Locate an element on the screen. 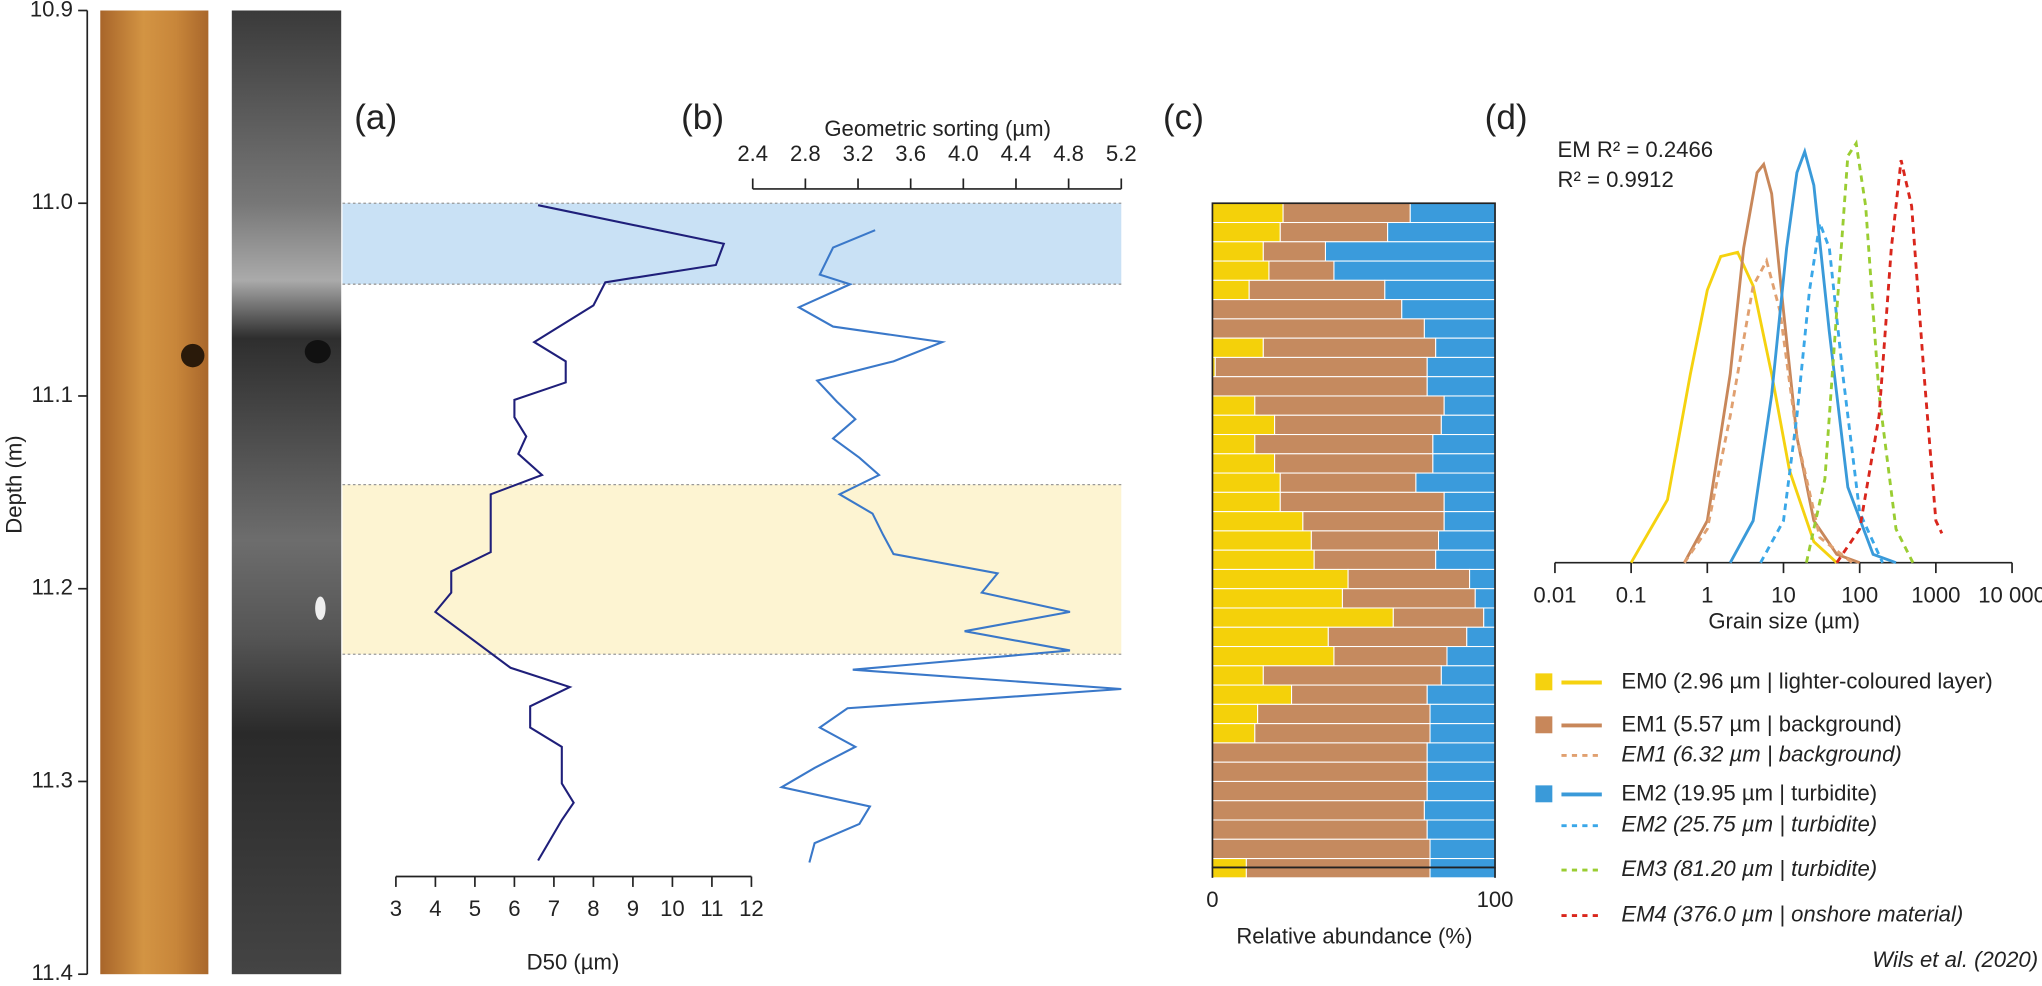 This screenshot has height=986, width=2042. x-axis-label: Relative abundance (%) is located at coordinates (1354, 936).